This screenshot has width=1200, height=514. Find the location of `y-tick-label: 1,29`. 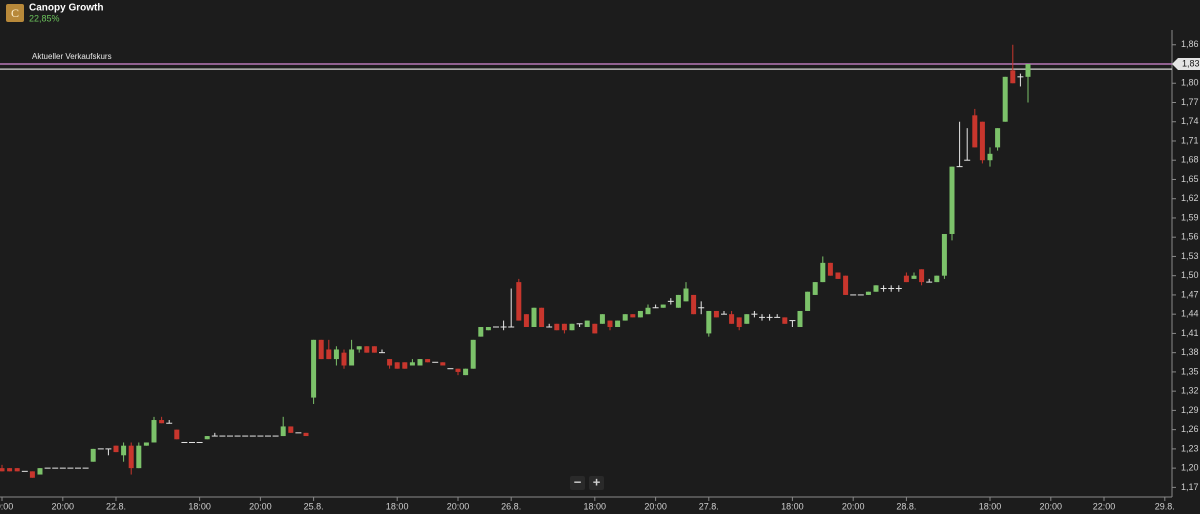

y-tick-label: 1,29 is located at coordinates (1190, 410).